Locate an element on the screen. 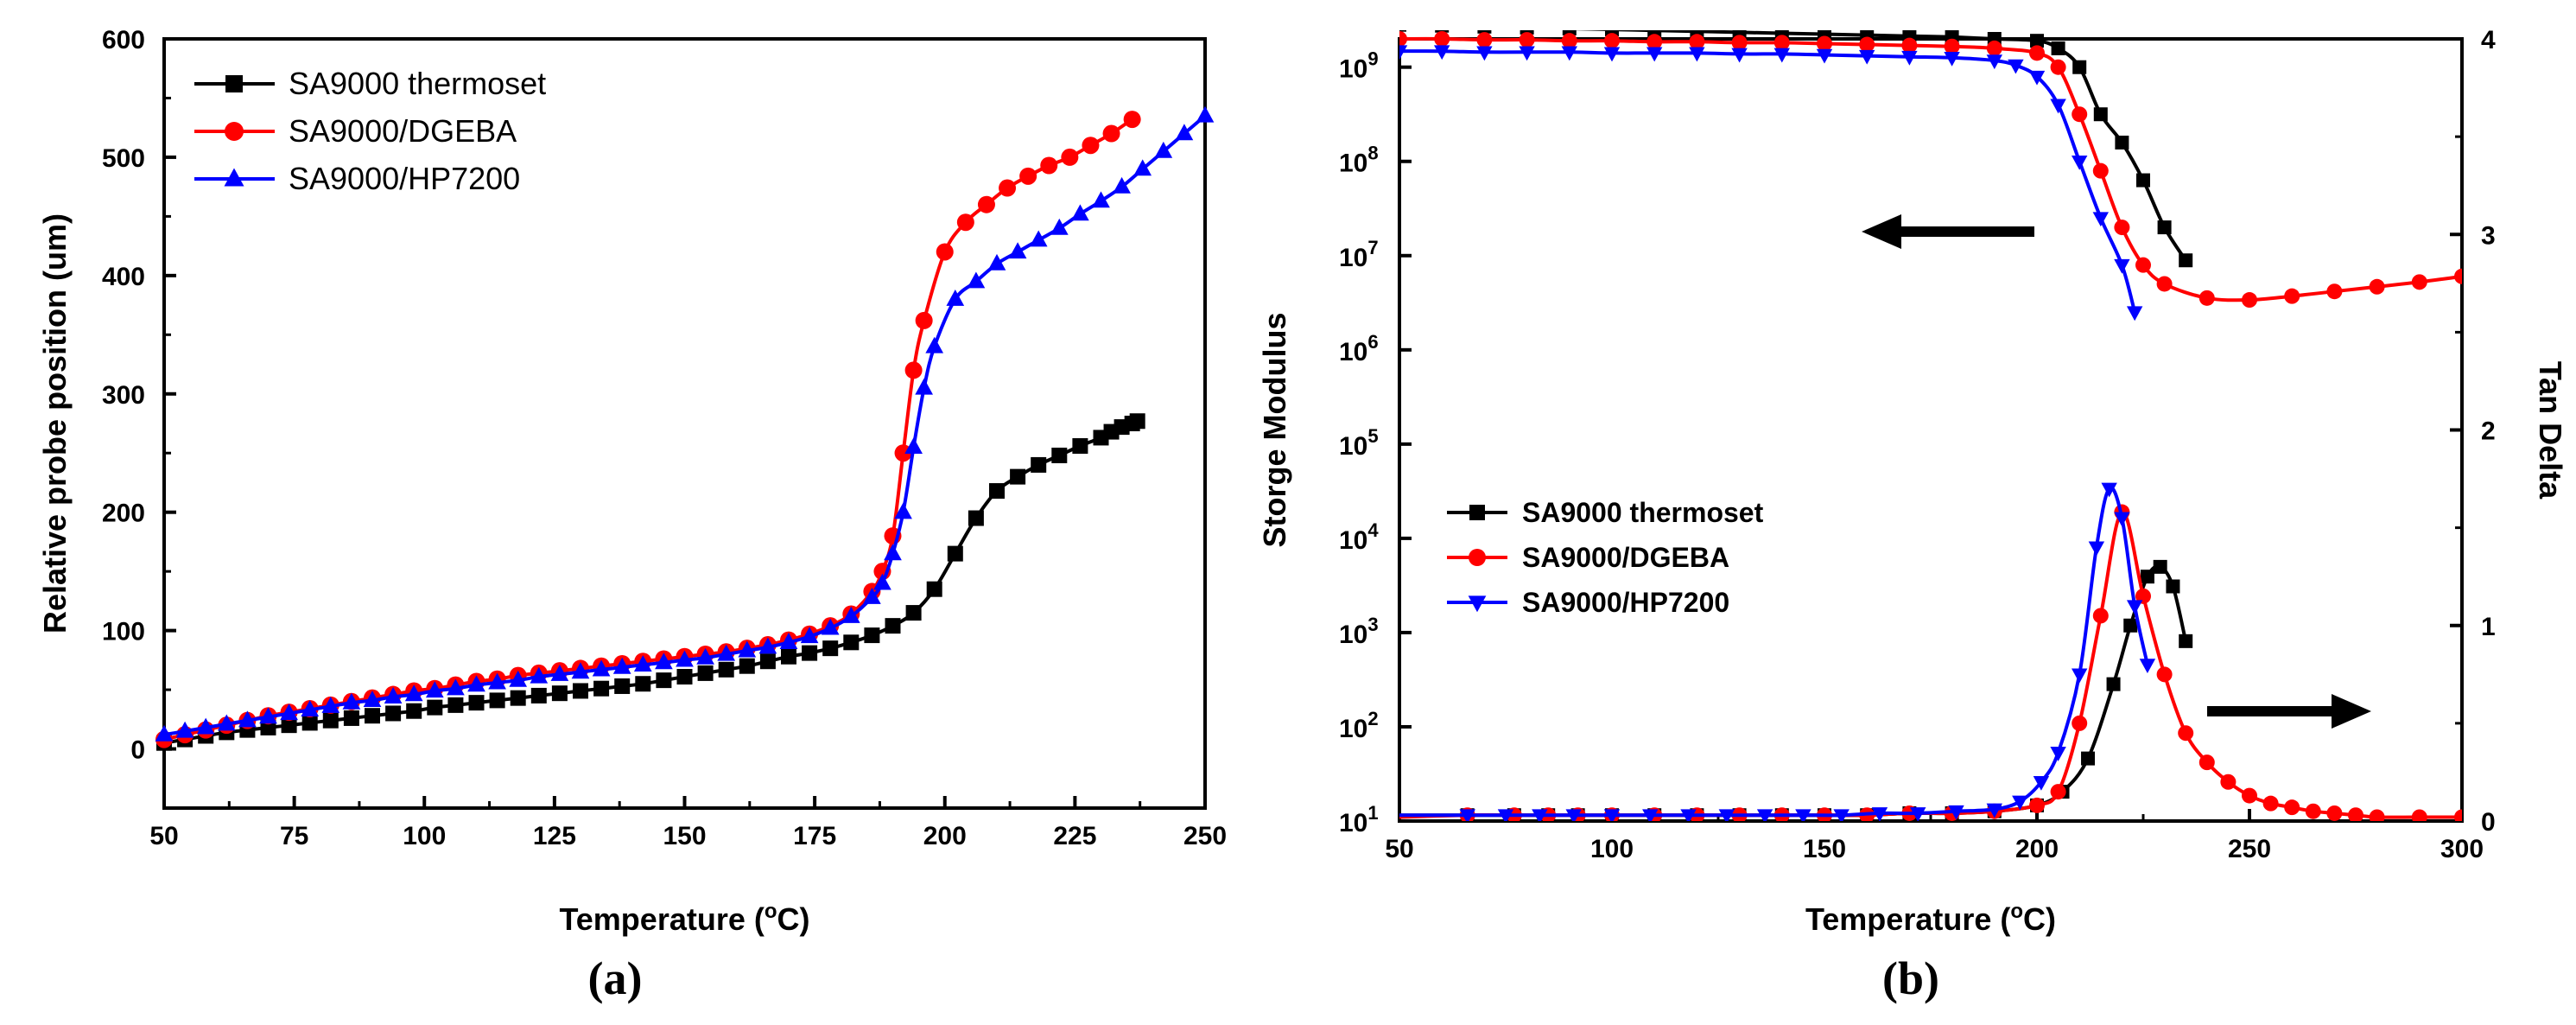  y-tick-label-b-exp: 1 is located at coordinates (1372, 813).